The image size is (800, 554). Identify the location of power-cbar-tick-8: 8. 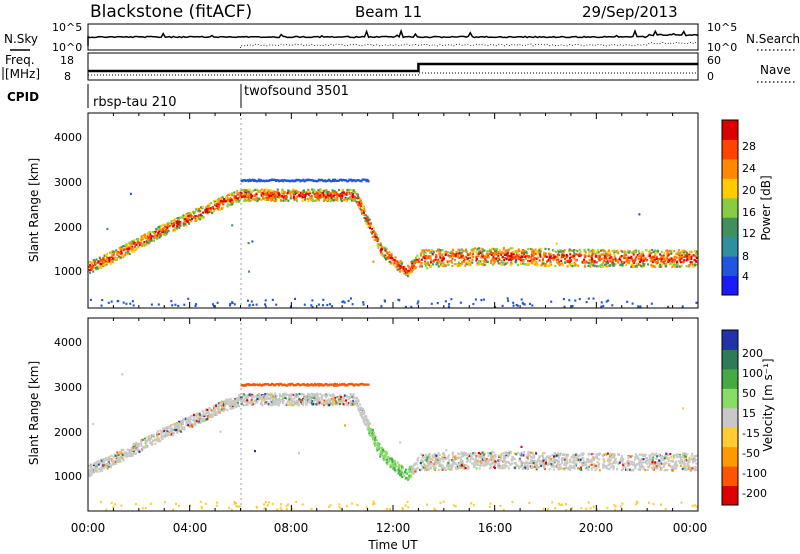
(745, 256).